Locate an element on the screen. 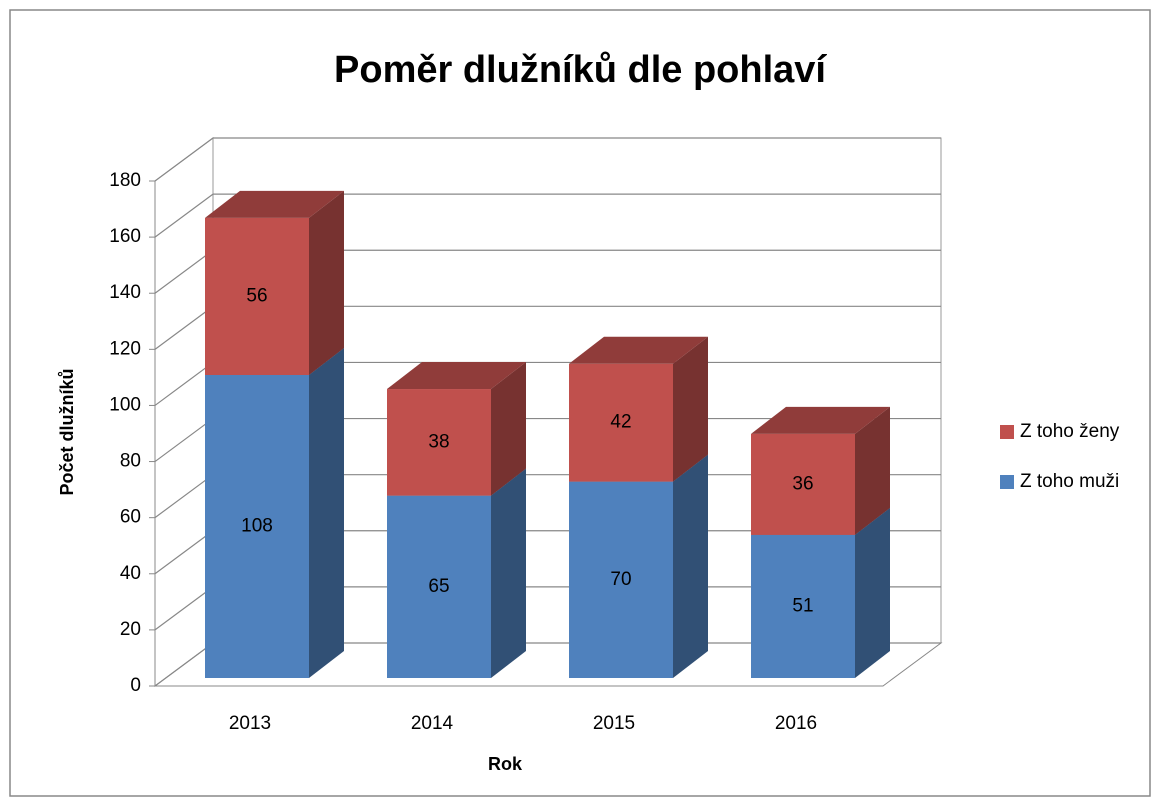 This screenshot has width=1161, height=812. chart-title: Poměr dlužníků dle pohlaví is located at coordinates (580, 70).